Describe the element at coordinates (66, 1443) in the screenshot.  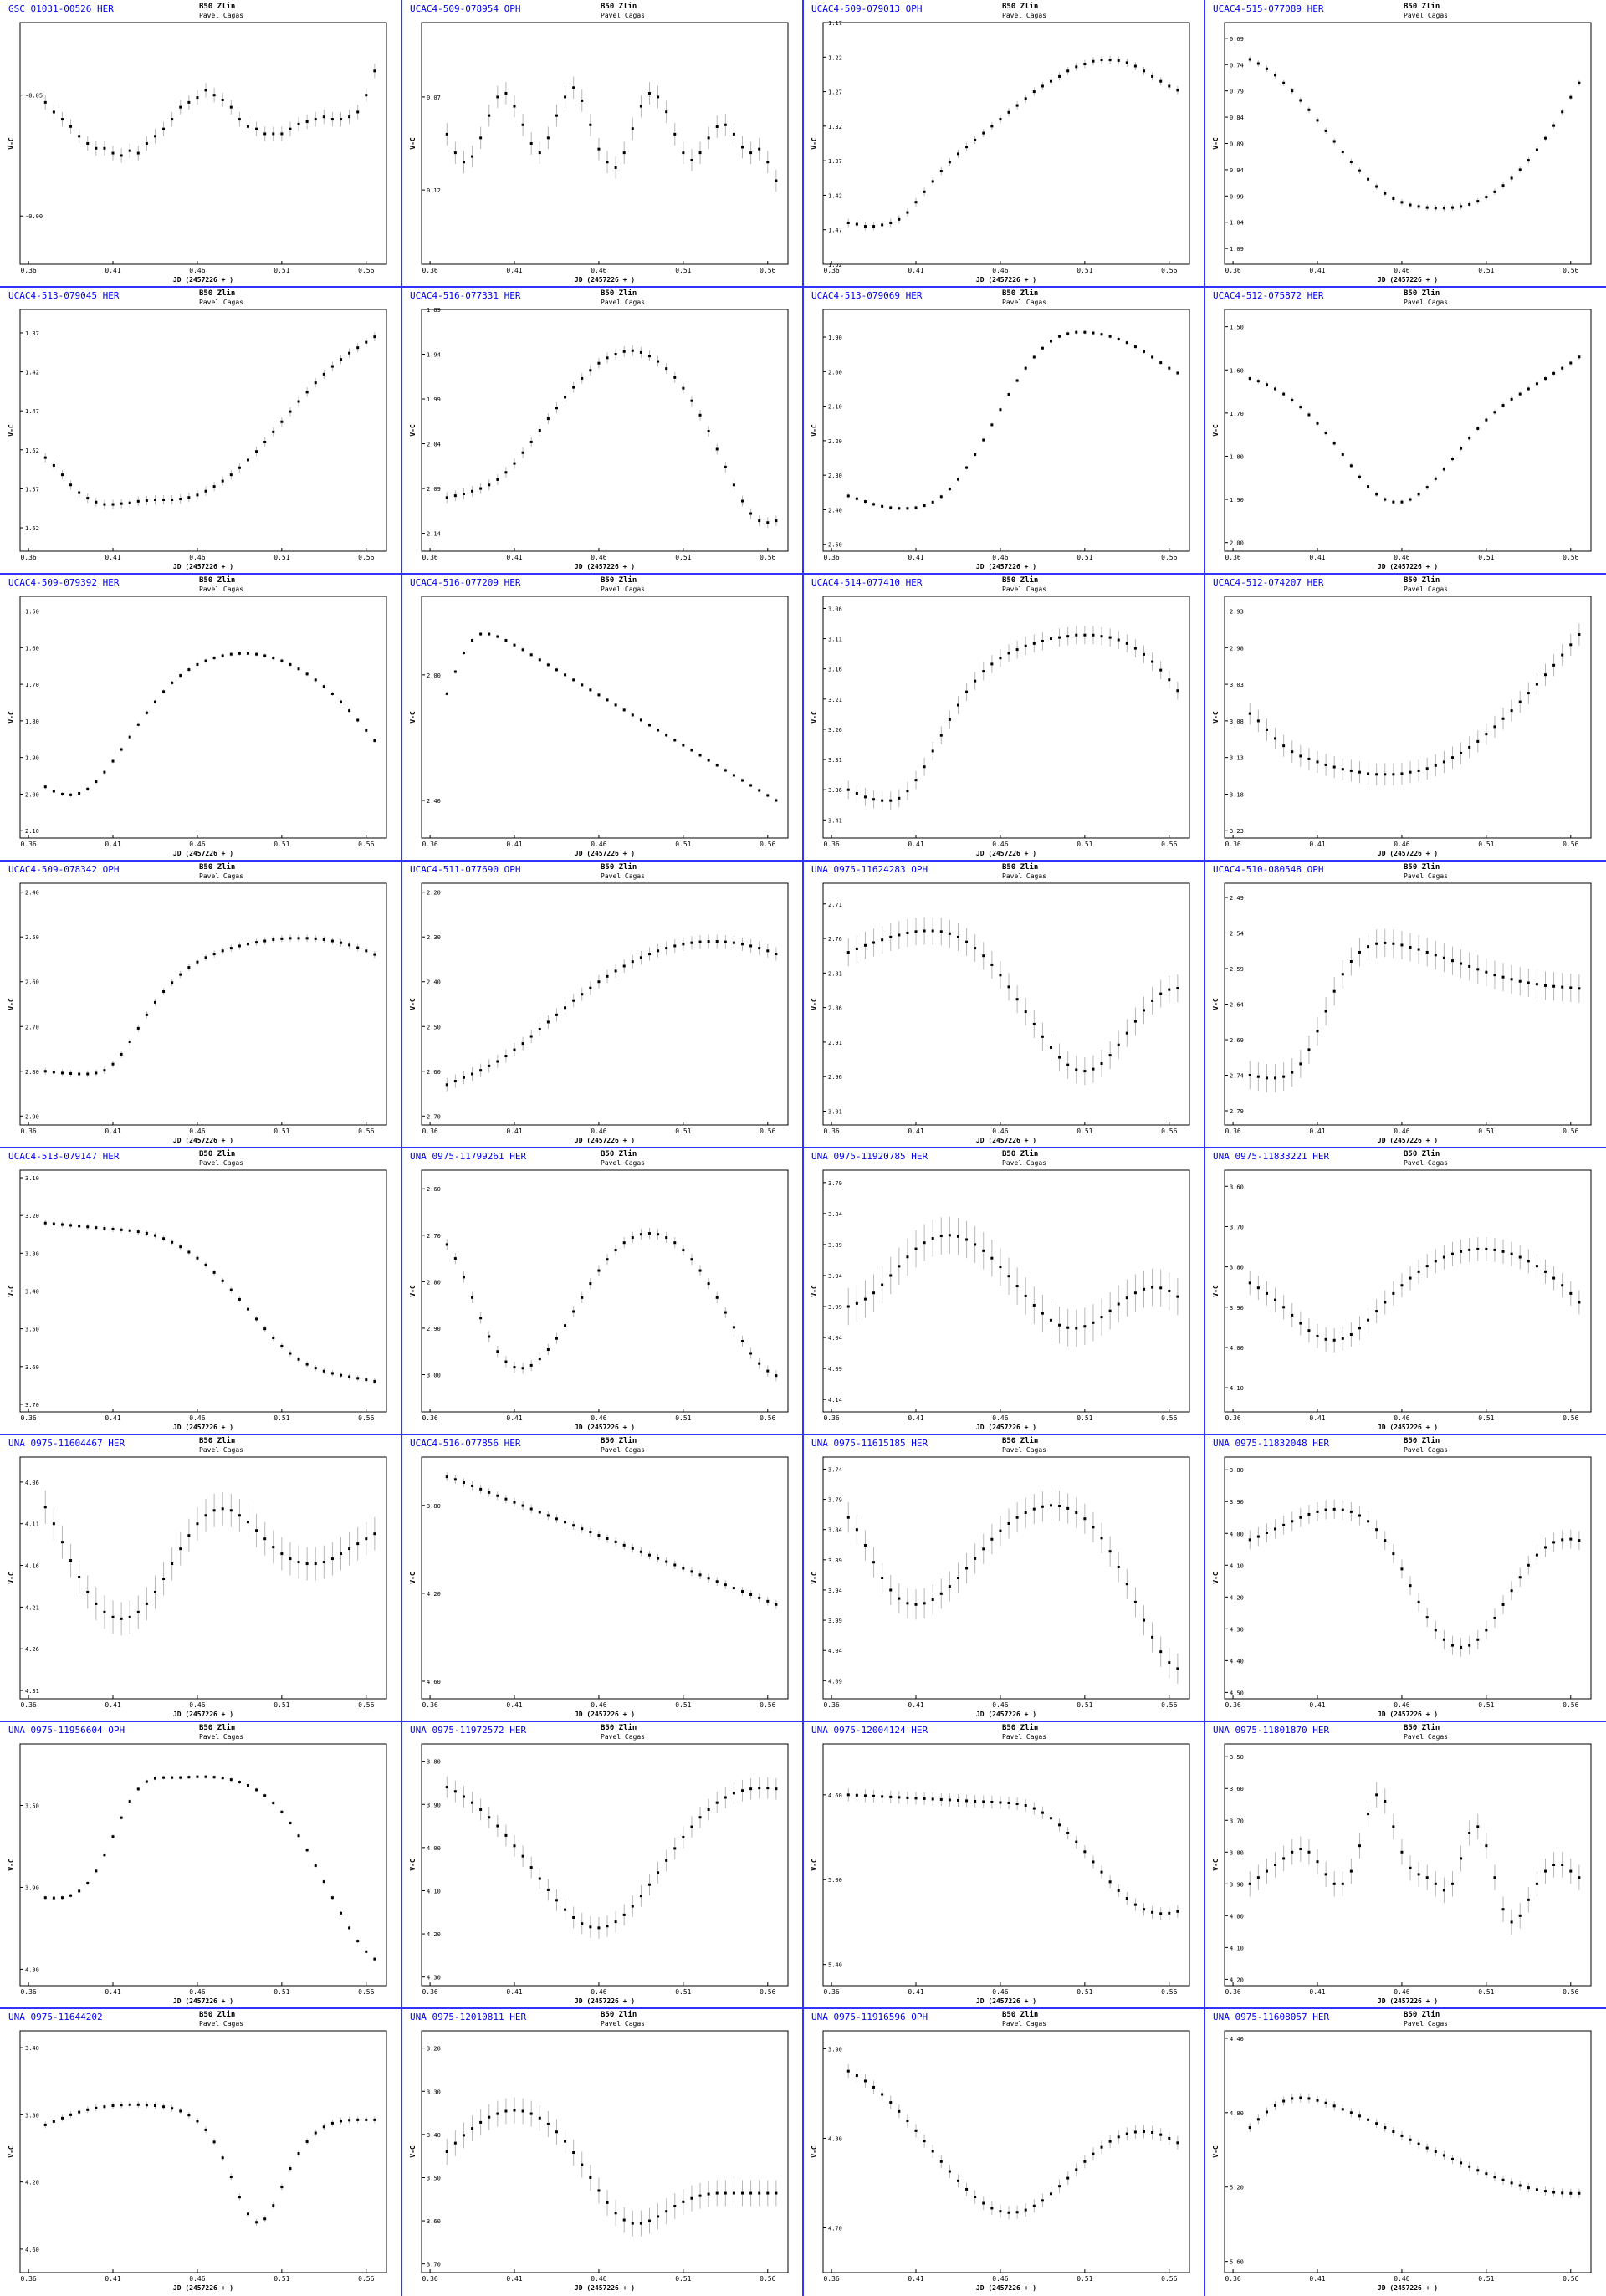
I see `star-name: UNA 0975-11604467 HER` at that location.